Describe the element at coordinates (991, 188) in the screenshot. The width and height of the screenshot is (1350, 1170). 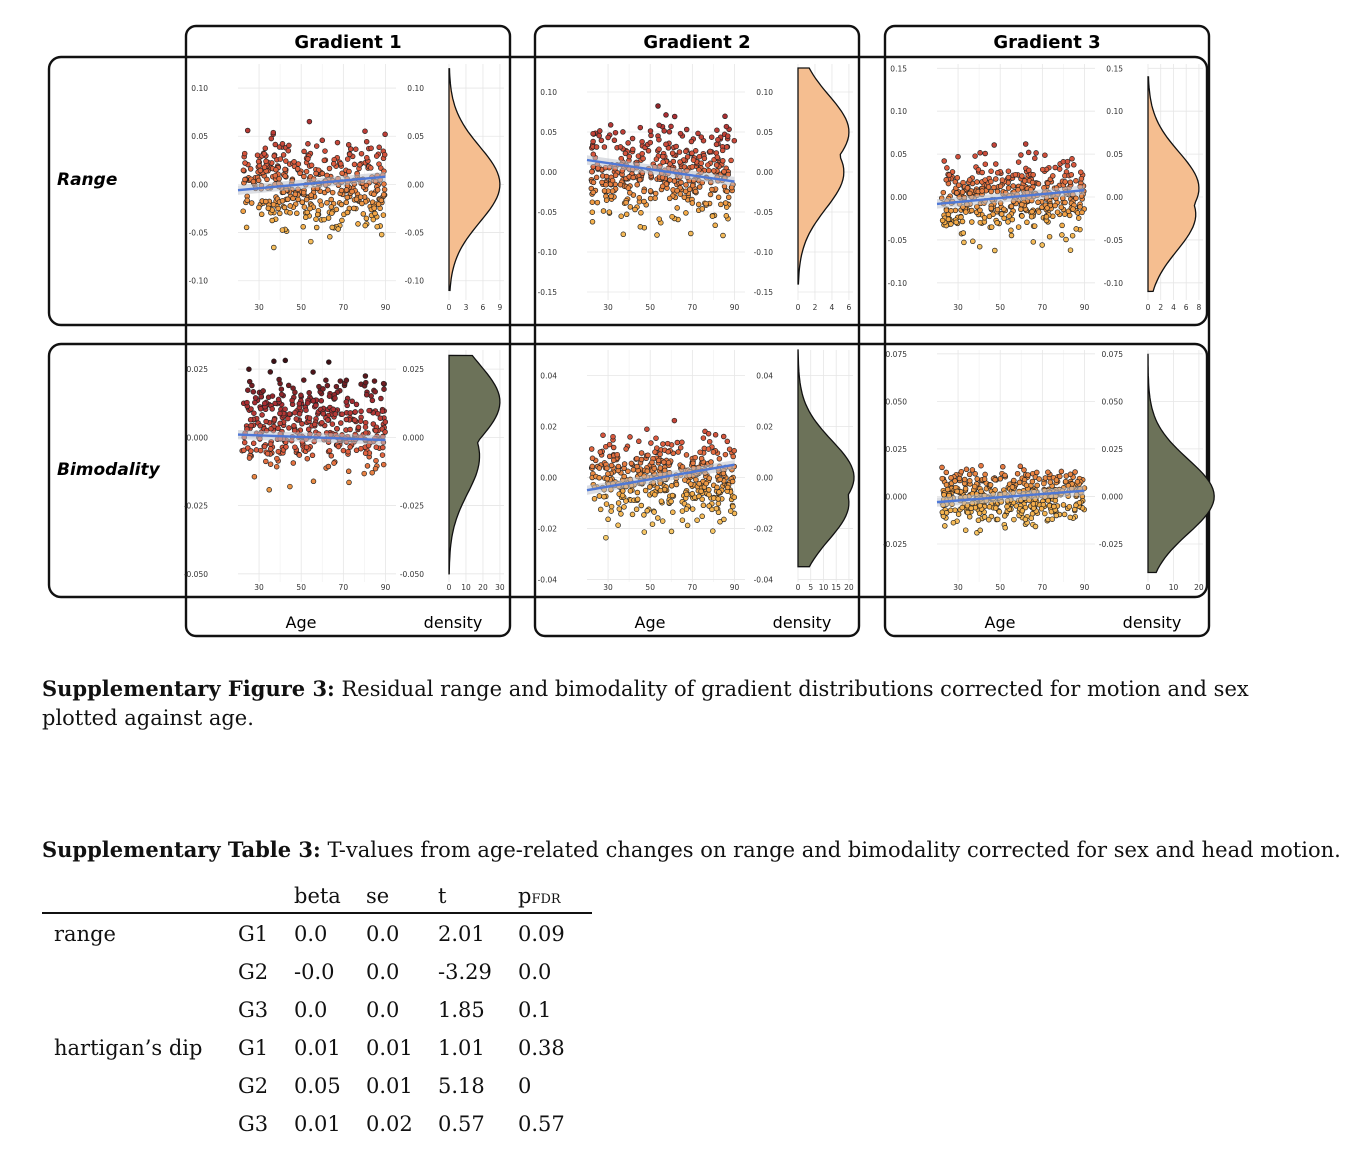
I see `scatter-panel: 0.15 0.10 0.05 0.00 -0.05 -0.10 30 50 70 90` at that location.